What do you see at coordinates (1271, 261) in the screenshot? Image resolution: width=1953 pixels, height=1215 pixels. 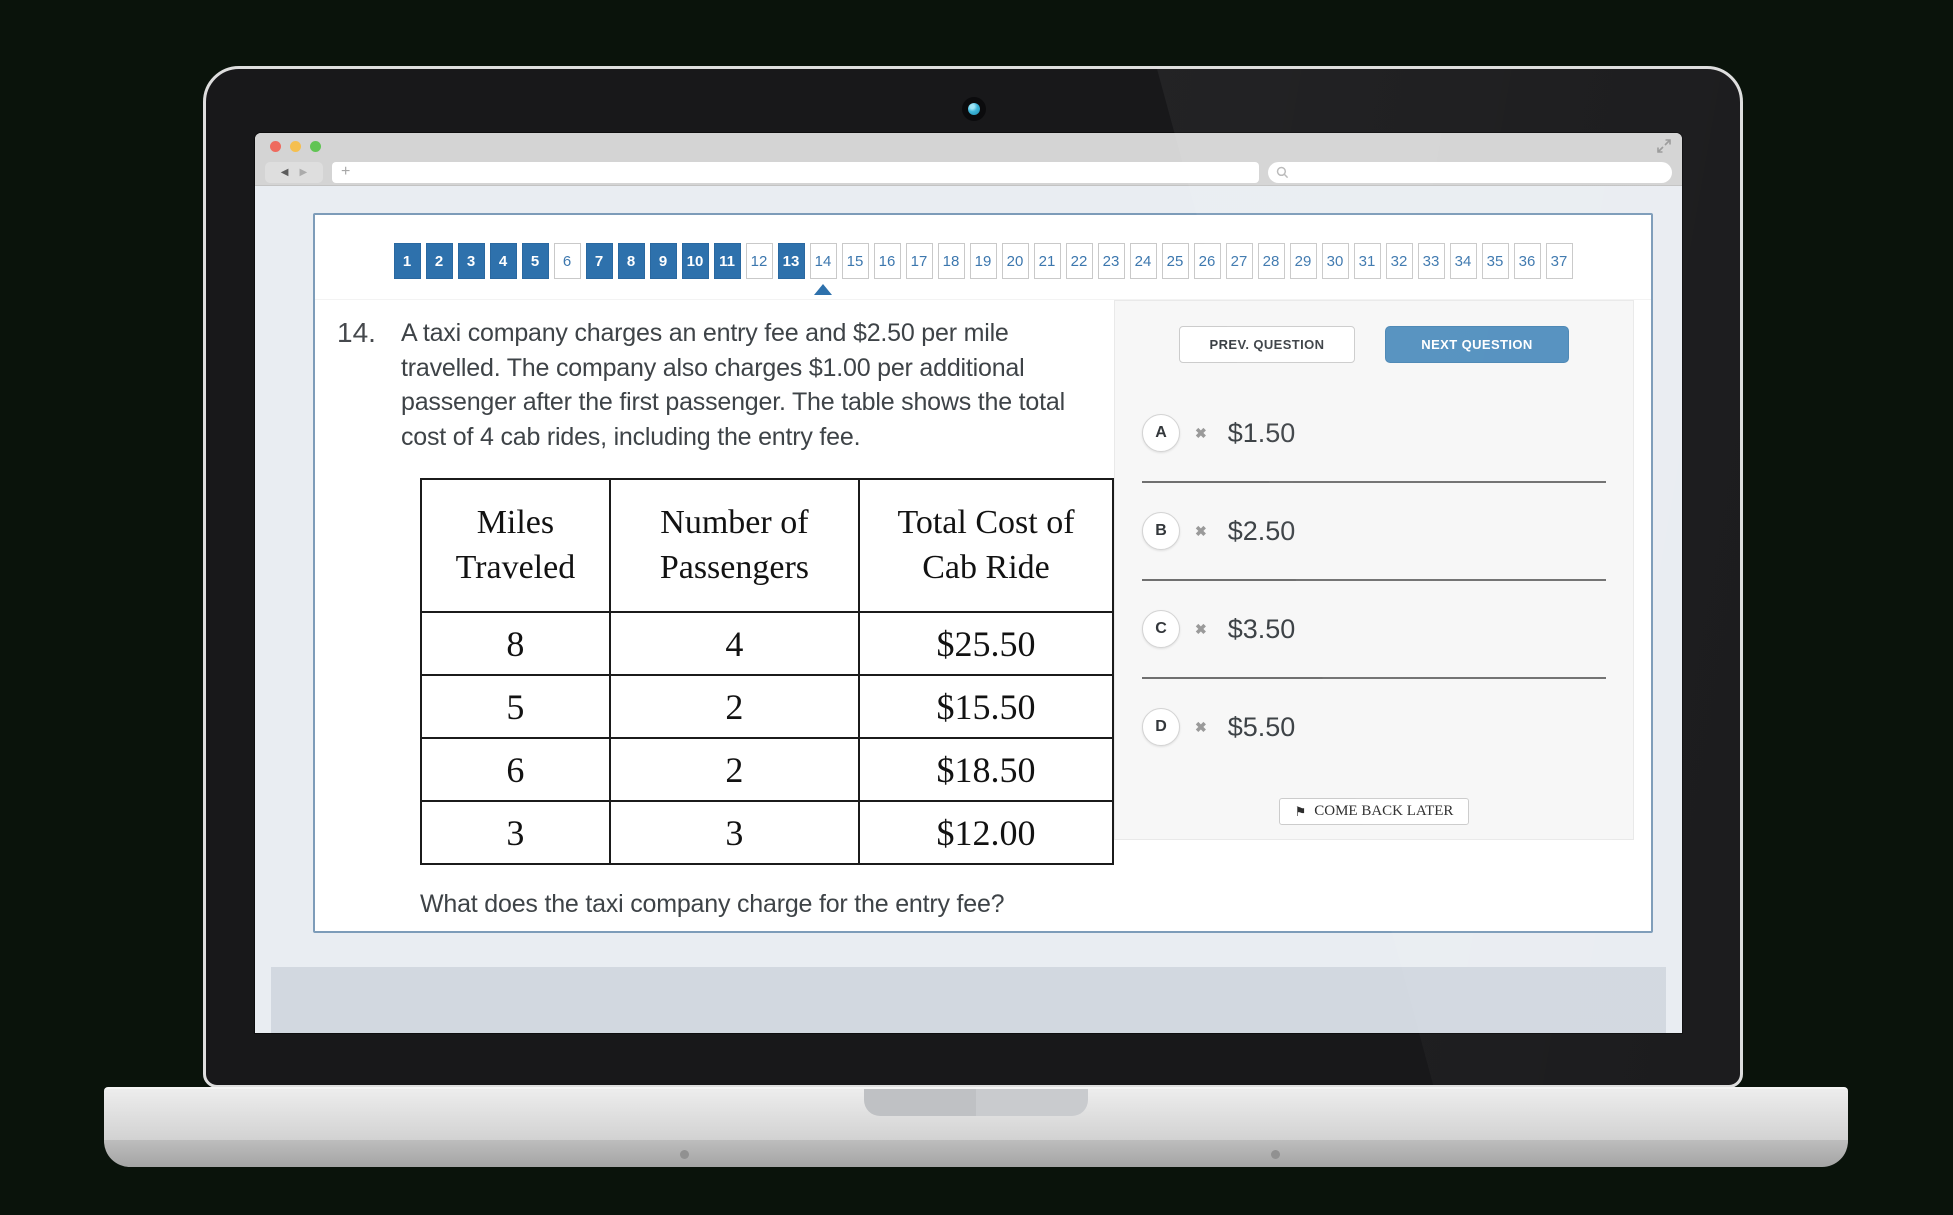 I see `question-nav-item-28: 28` at bounding box center [1271, 261].